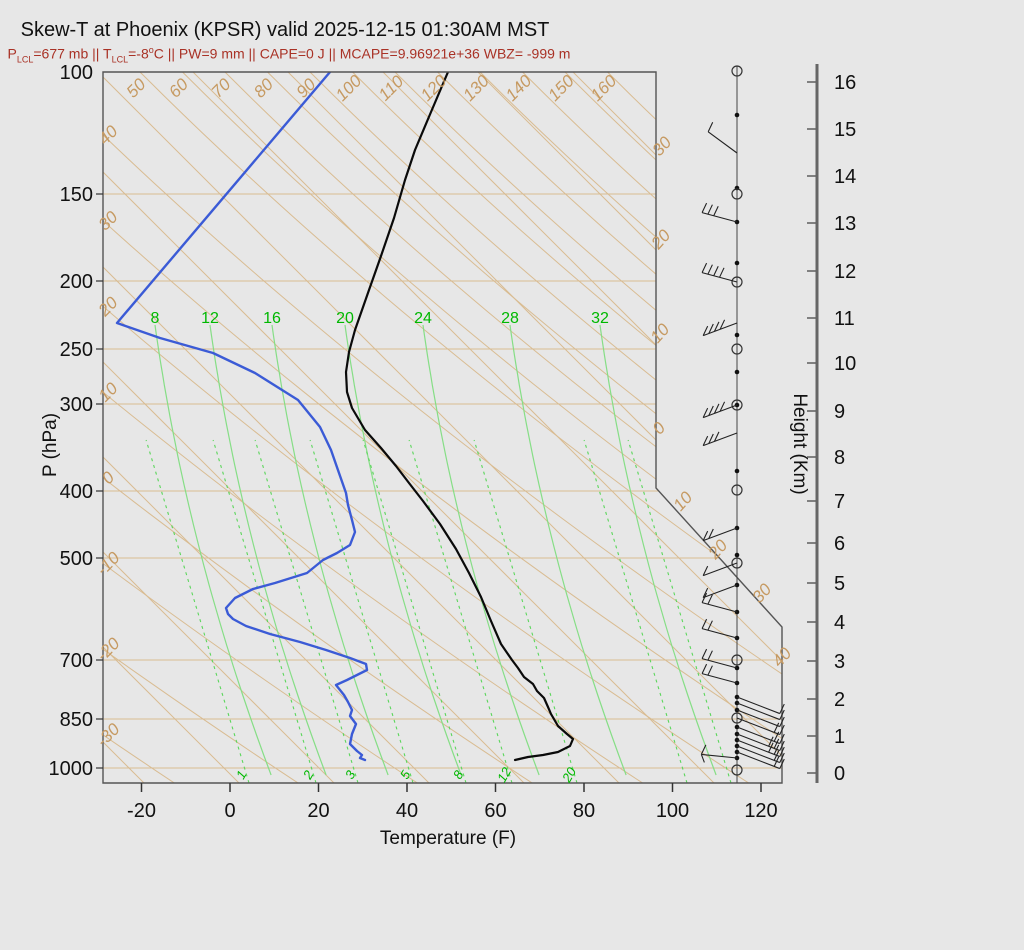 This screenshot has height=950, width=1024. Describe the element at coordinates (495, 811) in the screenshot. I see `svg-text: 60` at that location.